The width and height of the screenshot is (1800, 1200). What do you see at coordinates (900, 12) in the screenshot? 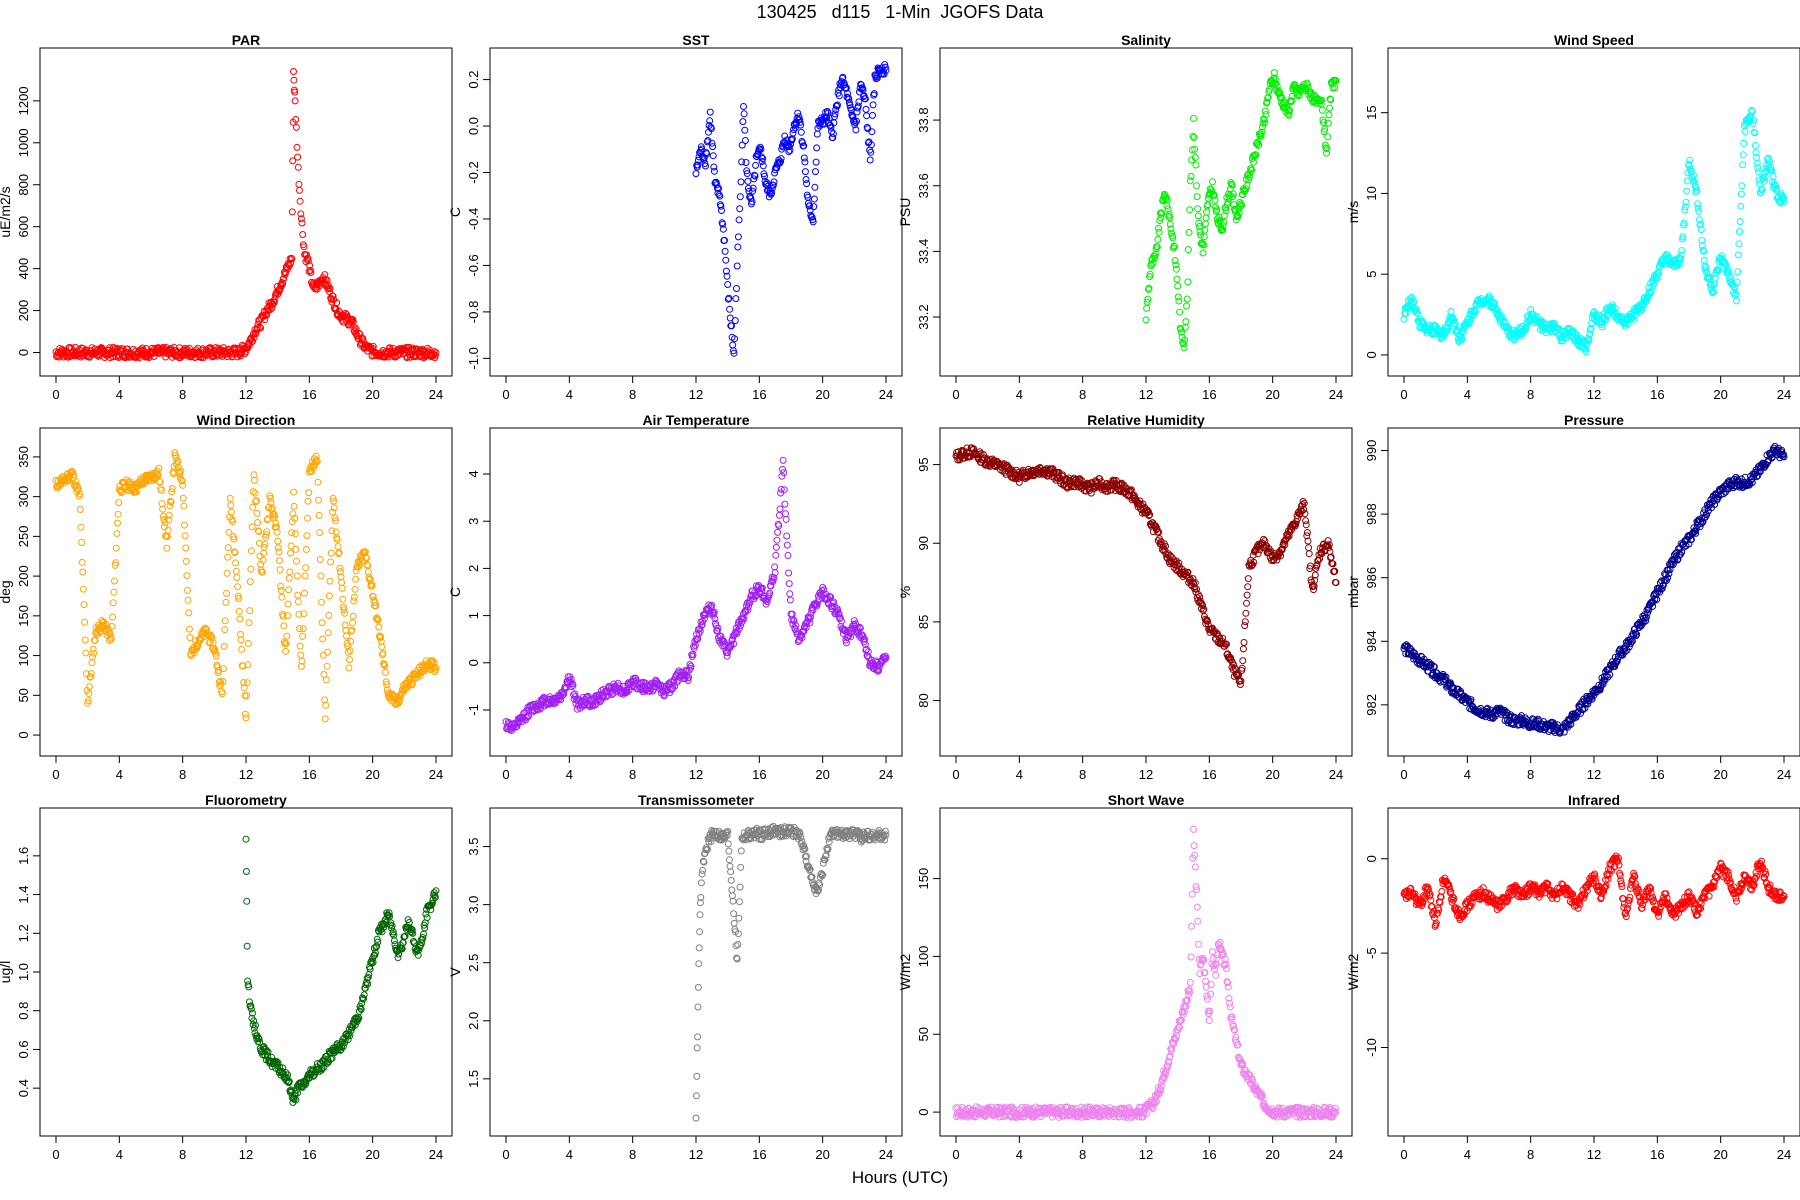
I see `page-title: 130425 d115 1-Min JGOFS Data` at bounding box center [900, 12].